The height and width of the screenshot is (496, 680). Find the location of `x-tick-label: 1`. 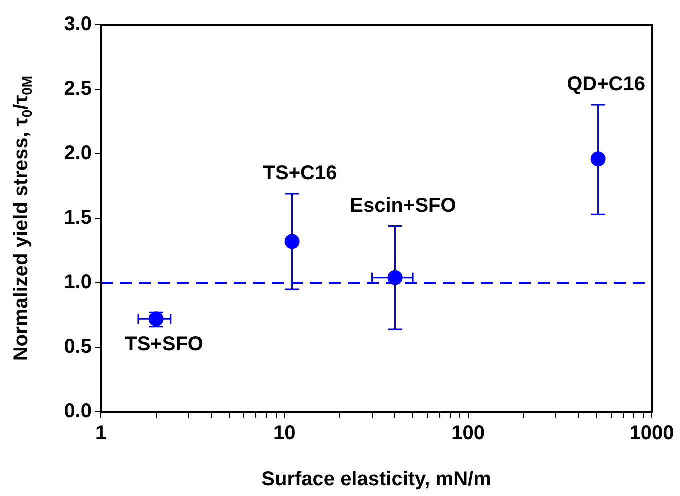

x-tick-label: 1 is located at coordinates (101, 433).